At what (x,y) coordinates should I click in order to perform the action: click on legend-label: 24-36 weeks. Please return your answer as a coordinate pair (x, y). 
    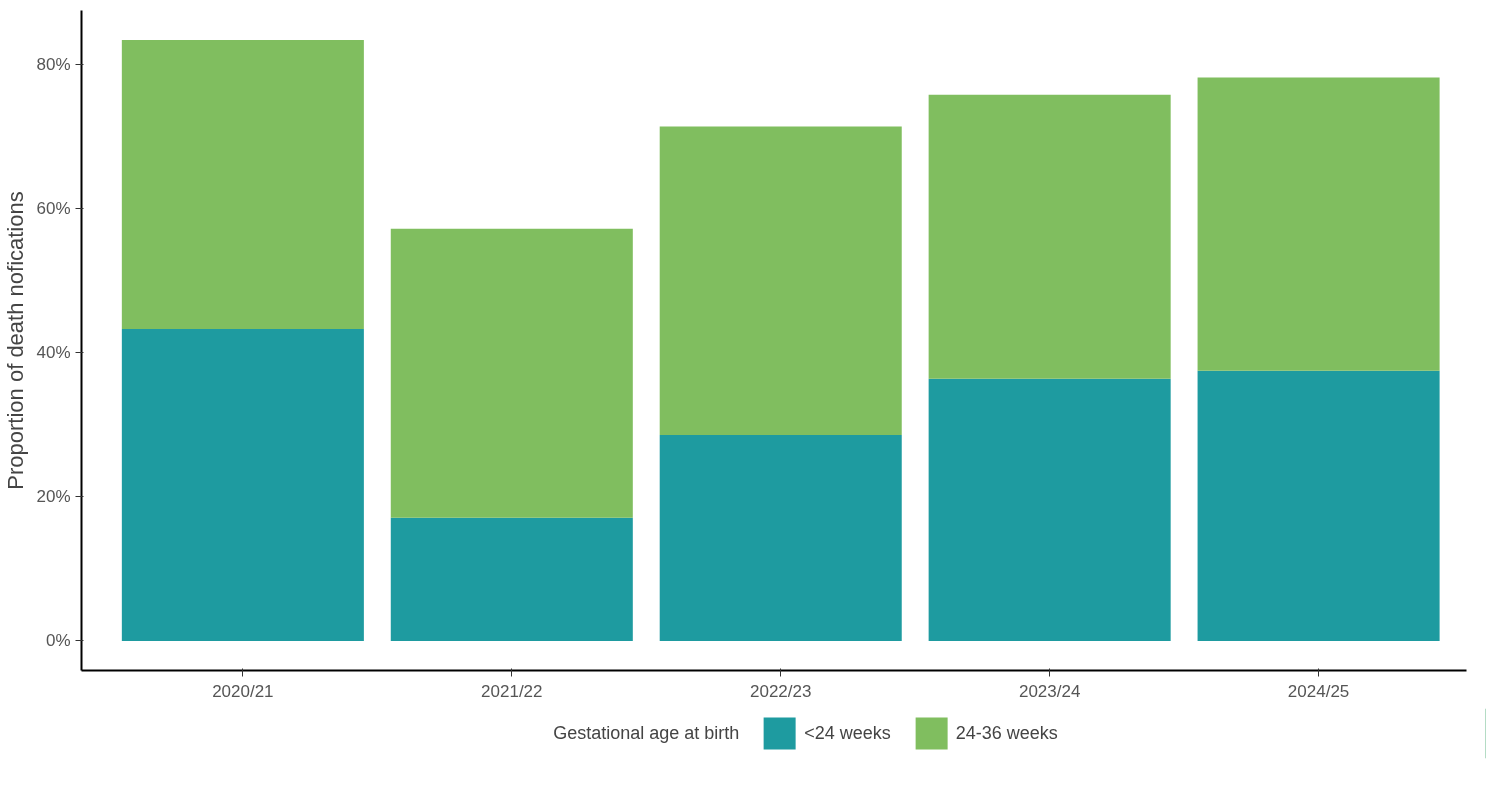
    Looking at the image, I should click on (1006, 733).